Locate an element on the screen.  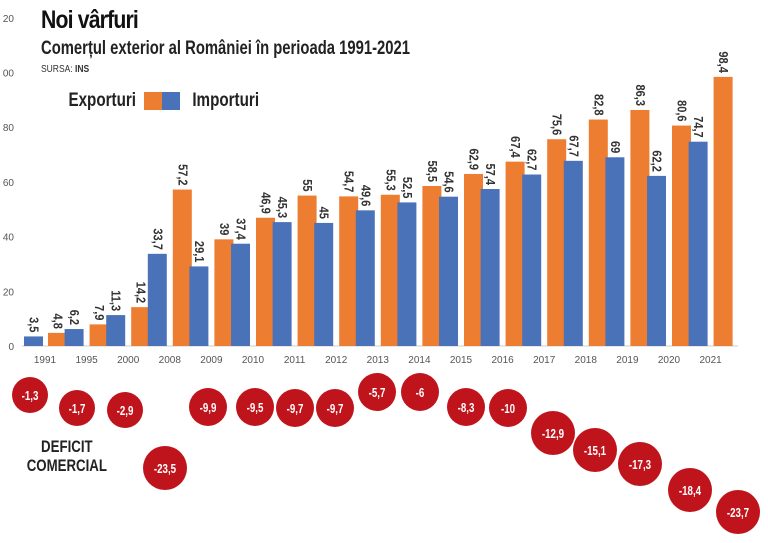
bar-value-label: 33,7 is located at coordinates (157, 239).